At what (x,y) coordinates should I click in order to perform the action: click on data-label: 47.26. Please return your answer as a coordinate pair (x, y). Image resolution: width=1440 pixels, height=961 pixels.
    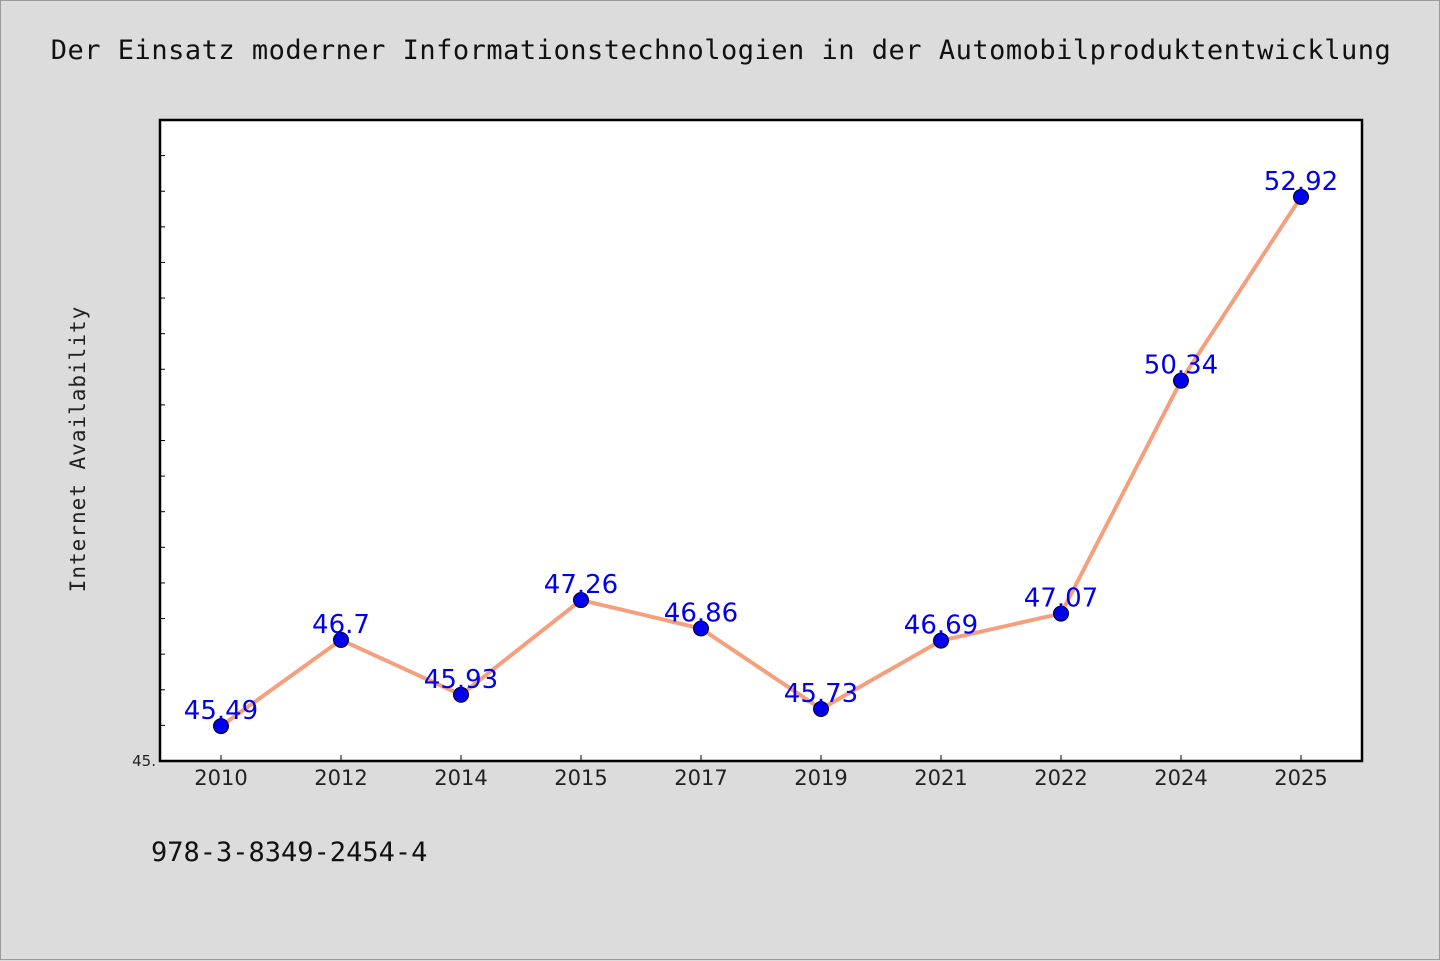
    Looking at the image, I should click on (581, 585).